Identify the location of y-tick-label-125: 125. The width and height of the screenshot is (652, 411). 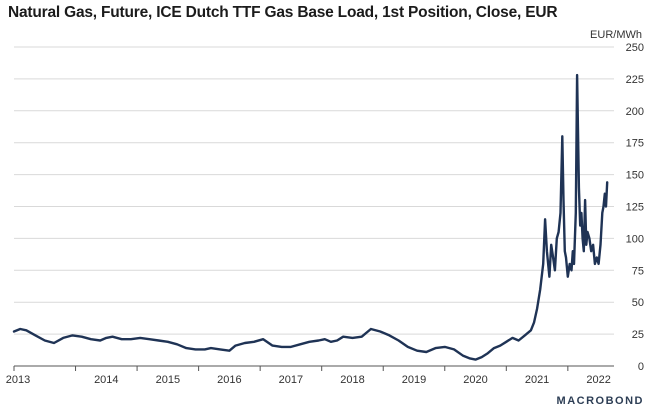
(635, 208).